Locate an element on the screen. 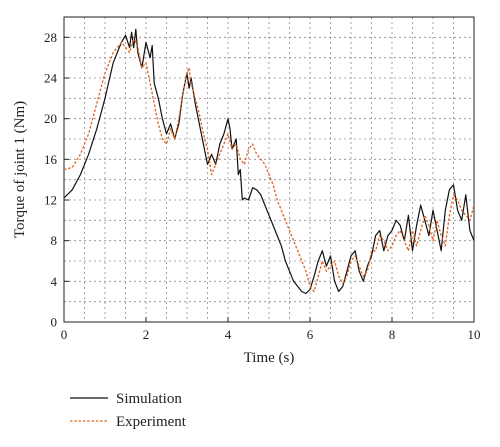  x-tick-label: 6 is located at coordinates (310, 334).